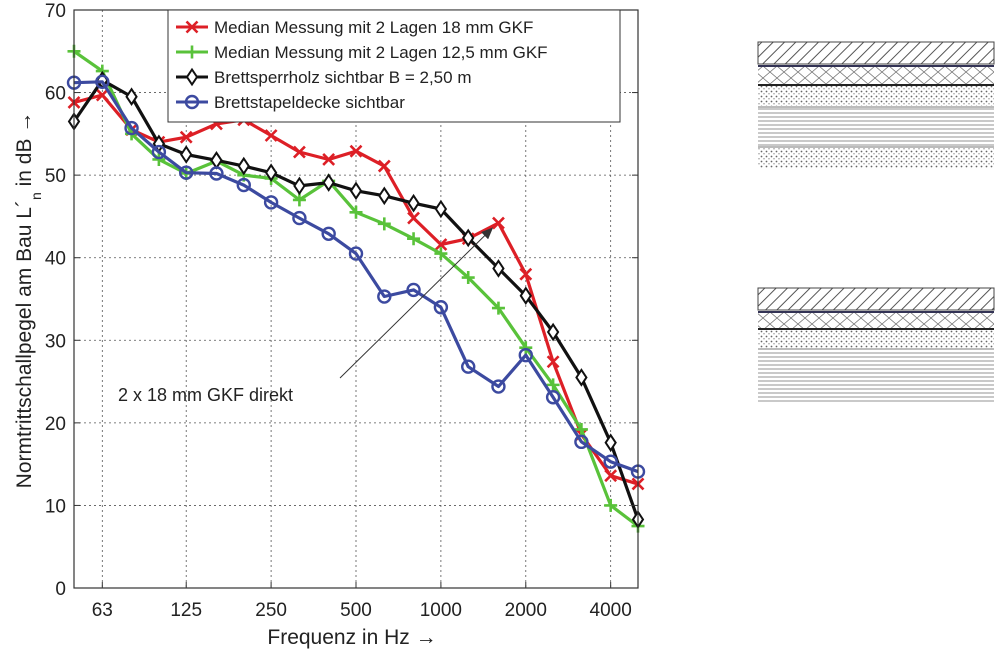 Image resolution: width=1000 pixels, height=665 pixels. I want to click on legend-label: Median Messung mit 2 Lagen 18 mm GKF, so click(373, 27).